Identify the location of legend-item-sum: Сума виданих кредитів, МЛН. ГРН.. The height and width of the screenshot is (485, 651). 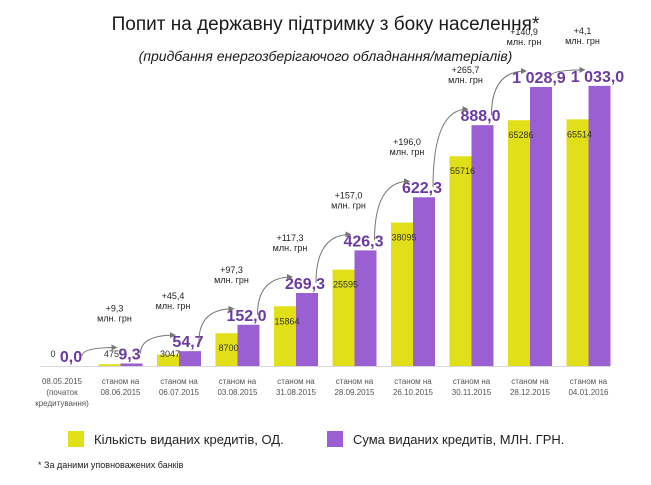
(445, 439).